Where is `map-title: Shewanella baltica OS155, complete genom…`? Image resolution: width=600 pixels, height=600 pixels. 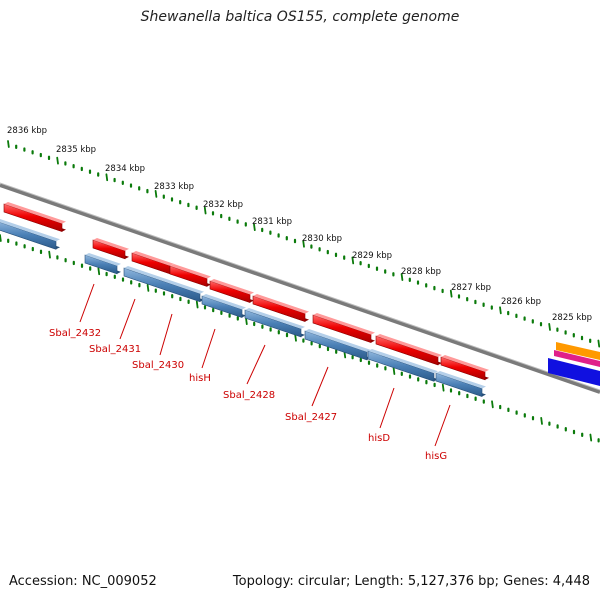
map-title: Shewanella baltica OS155, complete genom… is located at coordinates (300, 17).